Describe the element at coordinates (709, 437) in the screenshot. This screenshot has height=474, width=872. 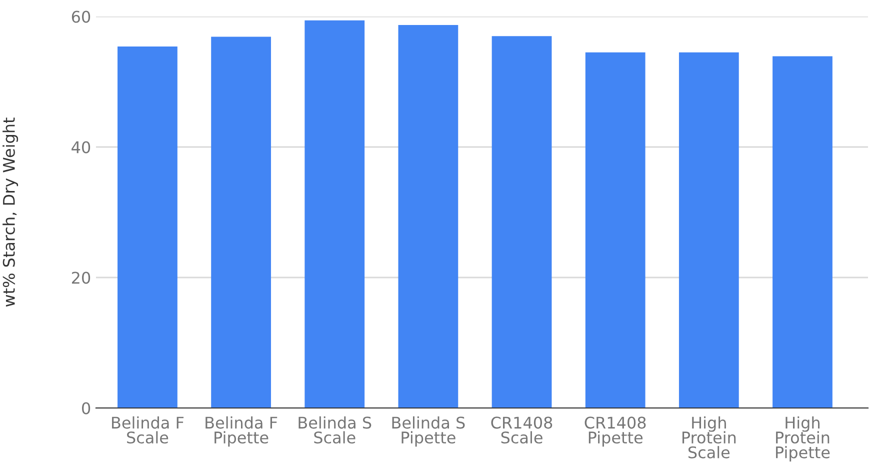
I see `x-tick-label: High Protein Scale` at that location.